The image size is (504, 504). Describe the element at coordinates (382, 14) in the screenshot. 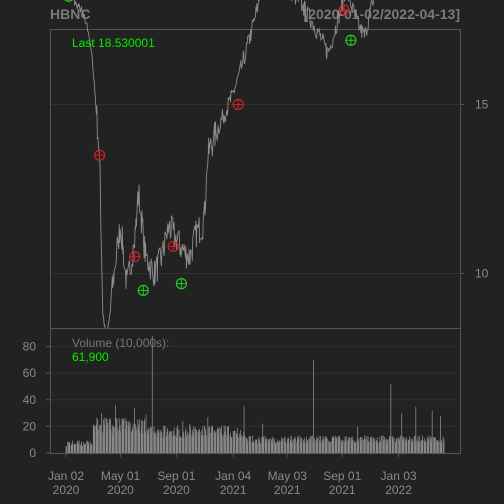

I see `chart-date-range: [2020-01-02/2022-04-13]` at that location.